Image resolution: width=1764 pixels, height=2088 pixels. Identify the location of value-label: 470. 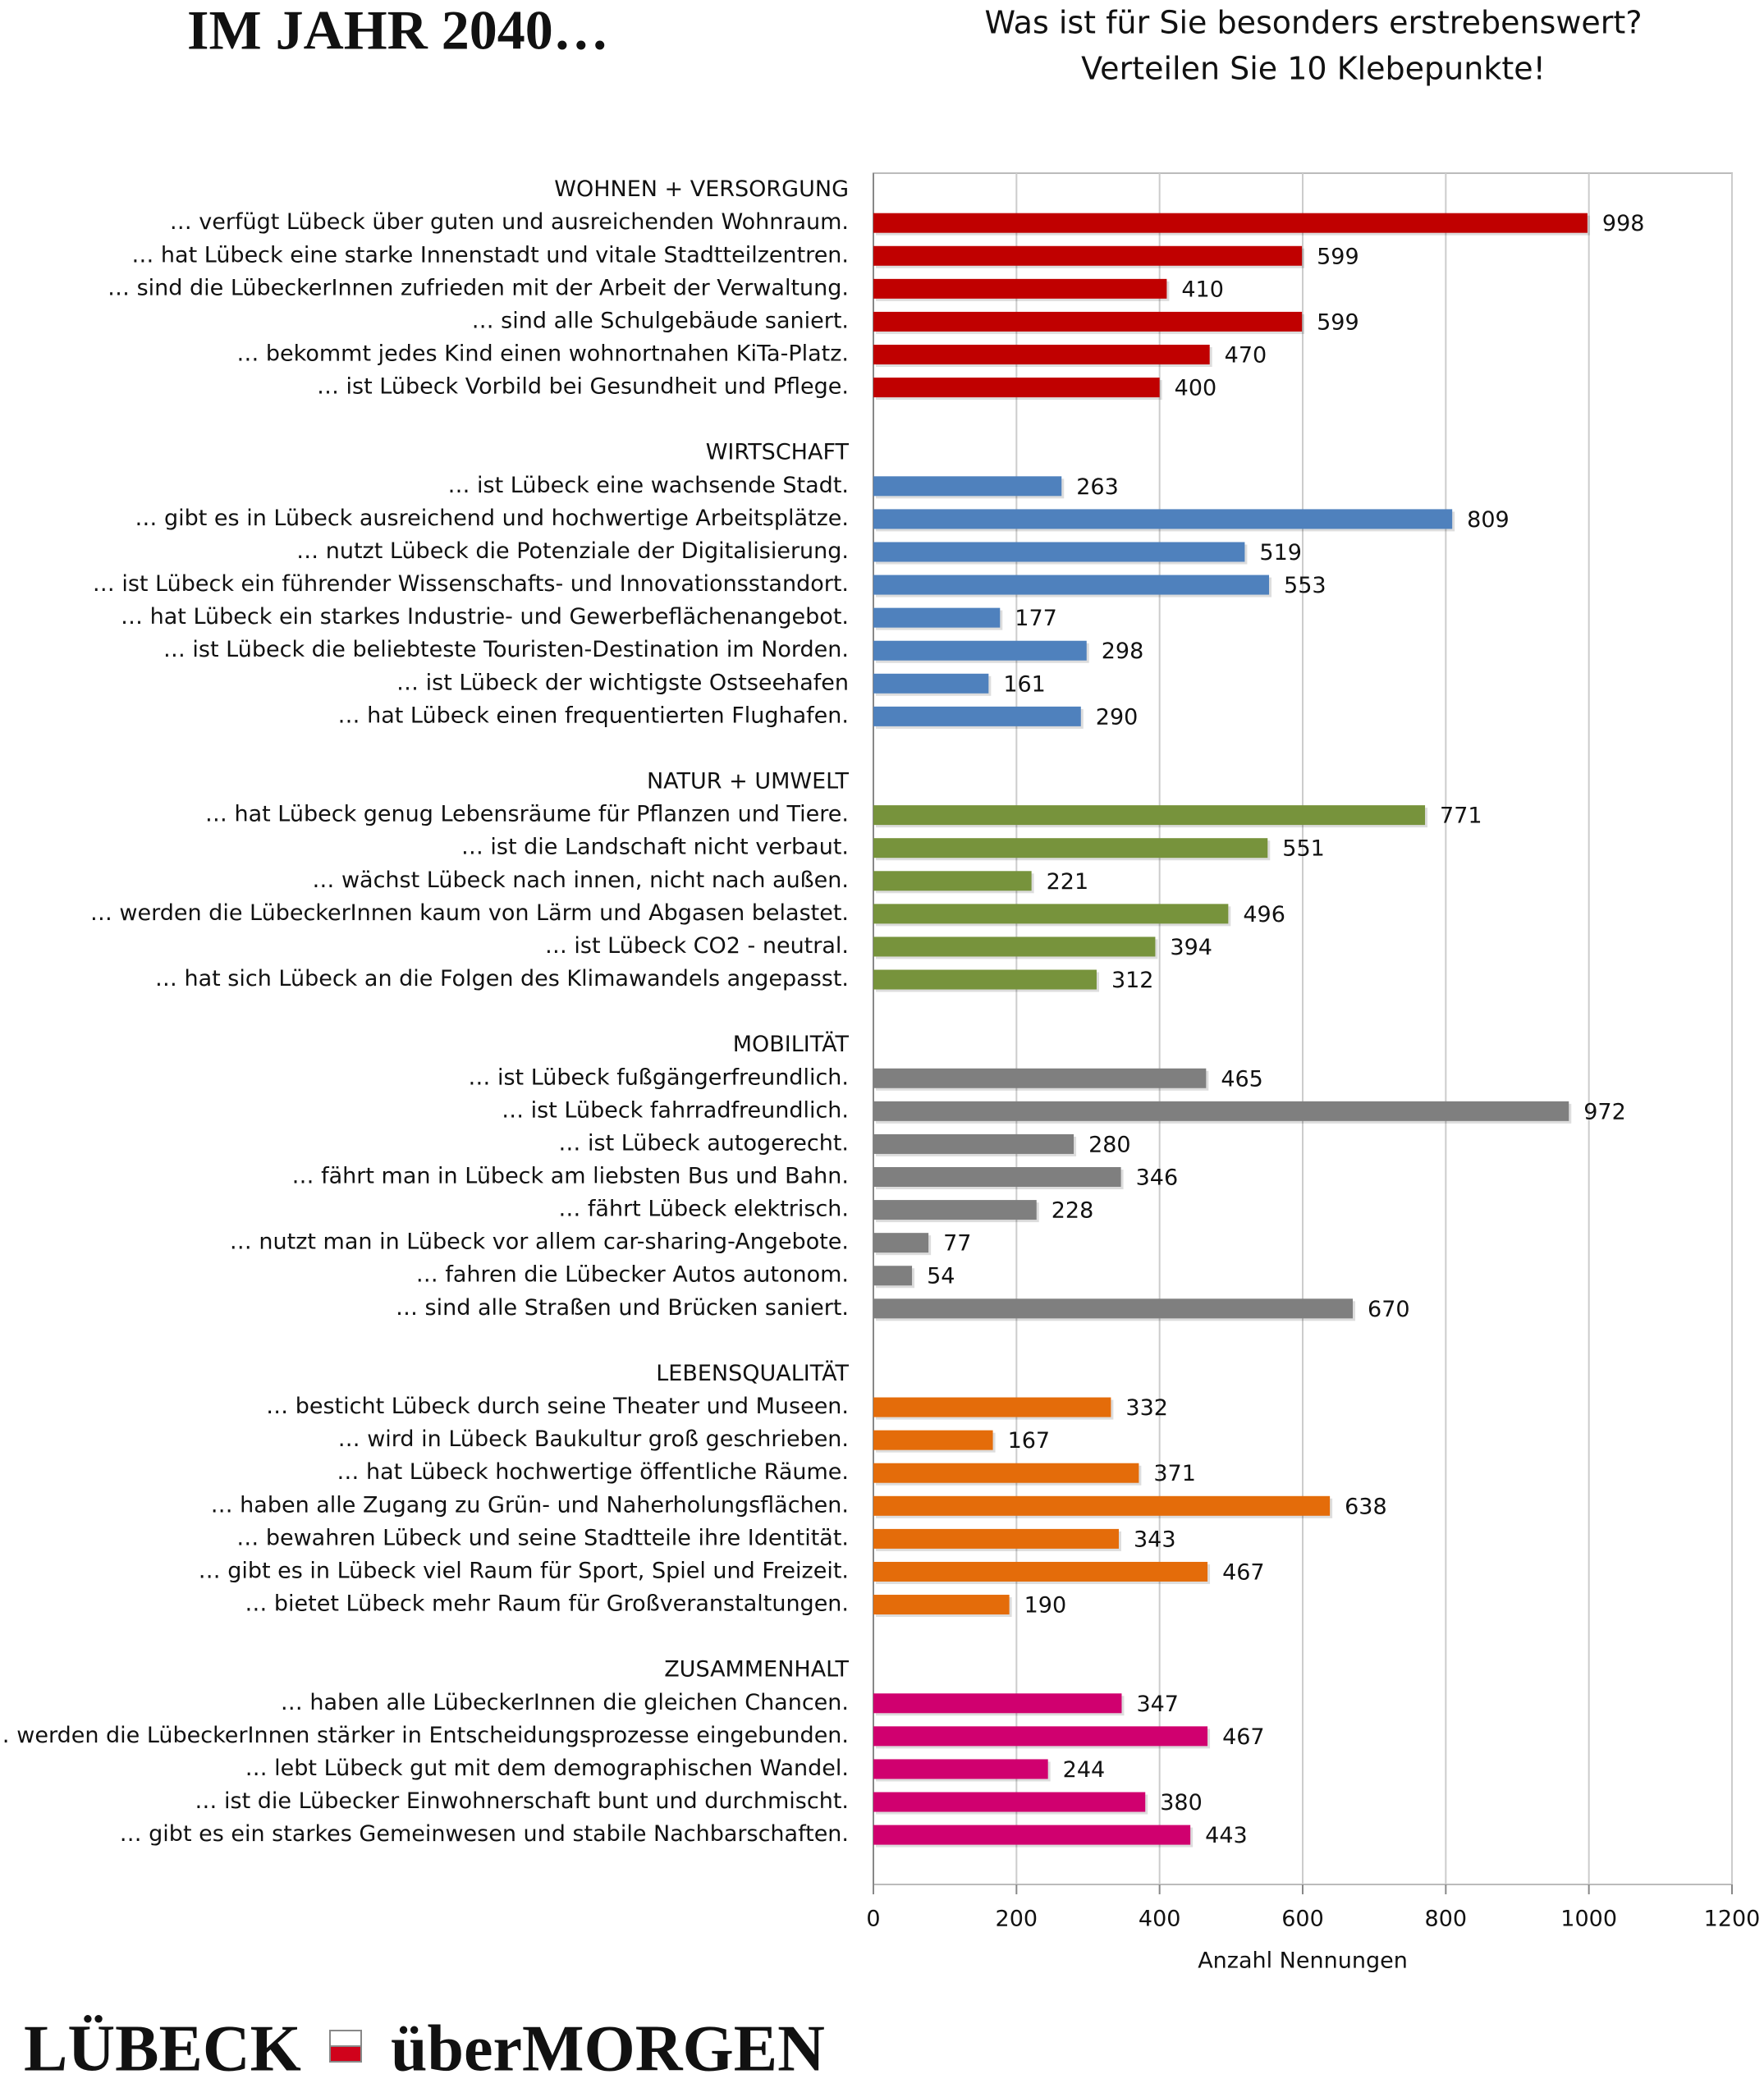
(1246, 356).